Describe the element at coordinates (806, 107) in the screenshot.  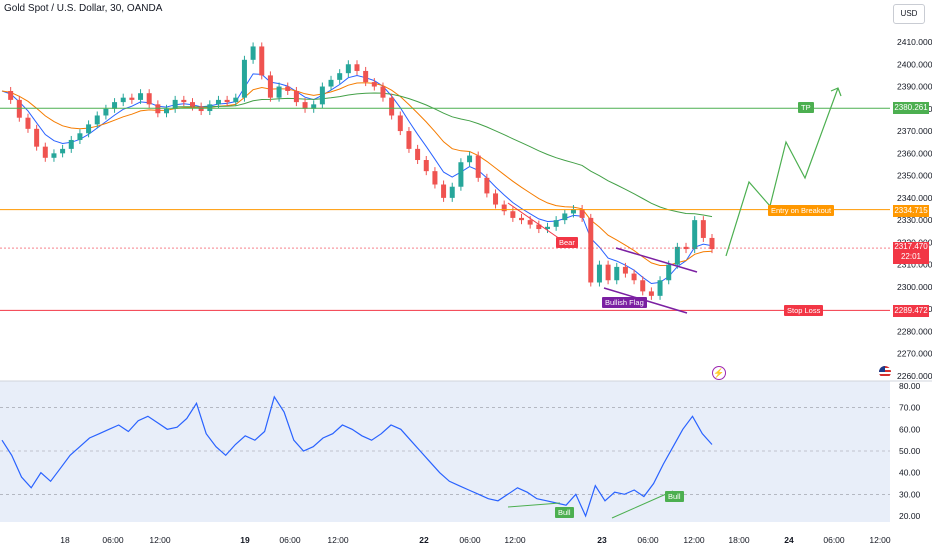
I see `tp-label: TP` at that location.